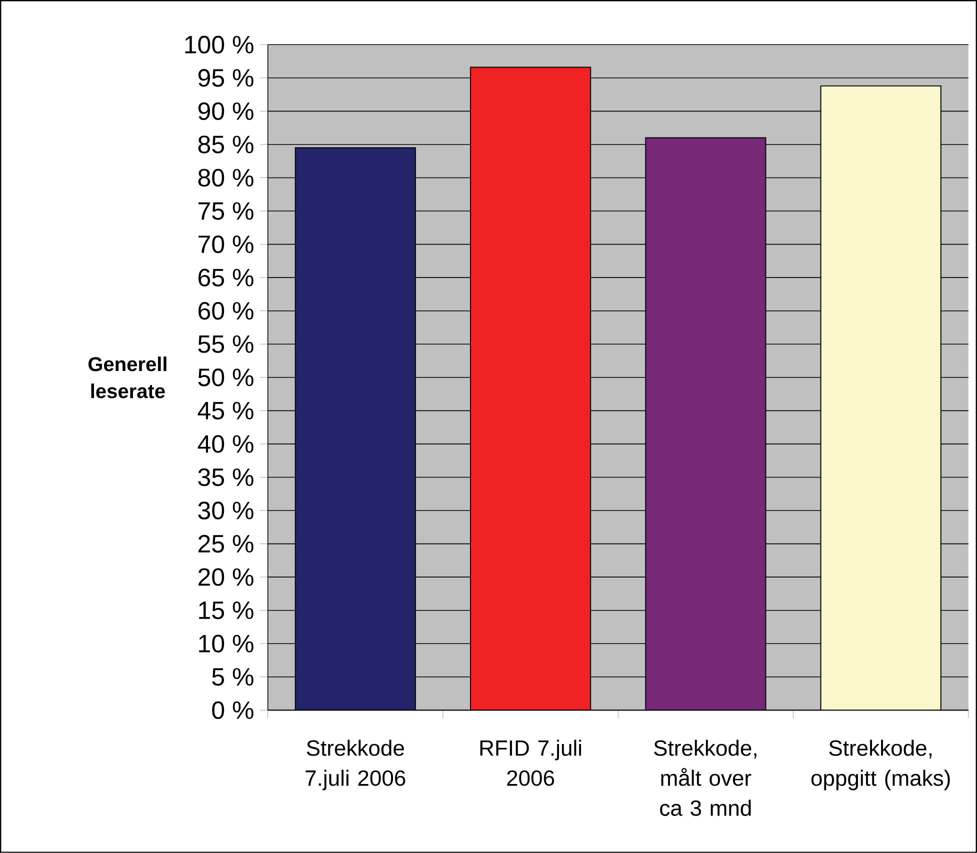 The width and height of the screenshot is (977, 853). What do you see at coordinates (226, 477) in the screenshot?
I see `y-tick-label: 35 %` at bounding box center [226, 477].